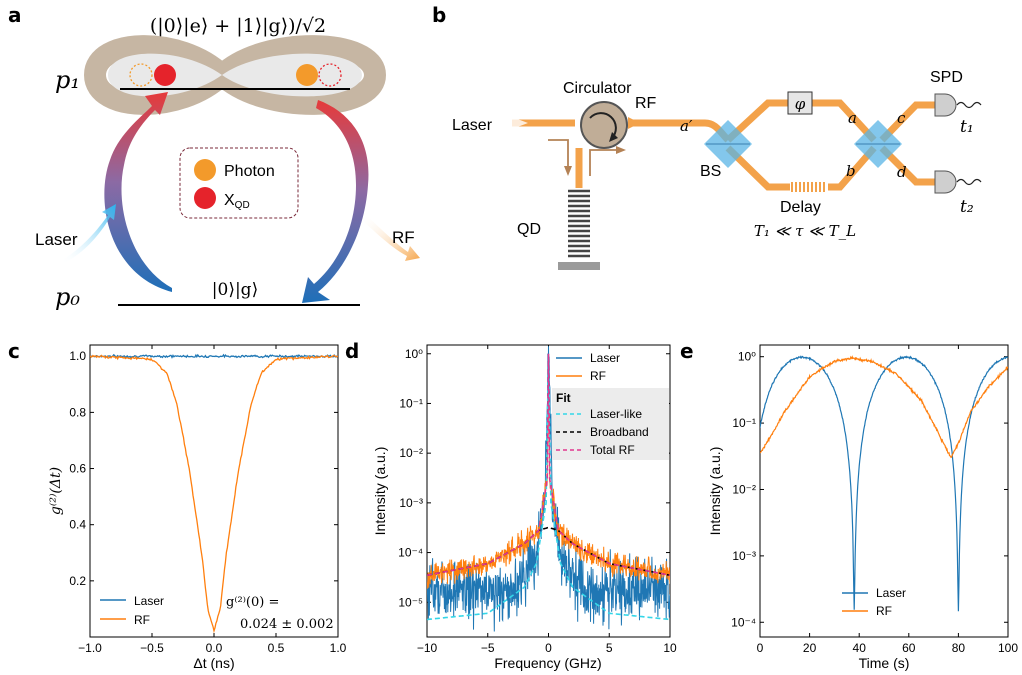 This screenshot has height=675, width=1022. What do you see at coordinates (609, 648) in the screenshot?
I see `x-tick-label: 5` at bounding box center [609, 648].